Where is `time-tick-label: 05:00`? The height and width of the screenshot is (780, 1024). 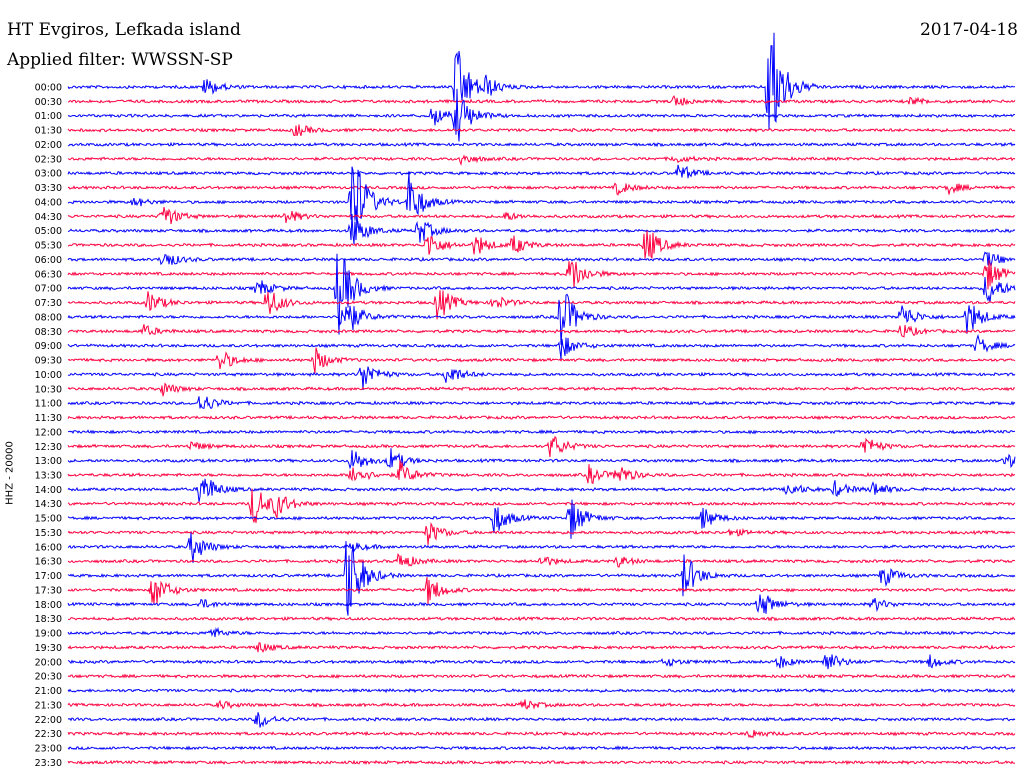
time-tick-label: 05:00 is located at coordinates (48, 231).